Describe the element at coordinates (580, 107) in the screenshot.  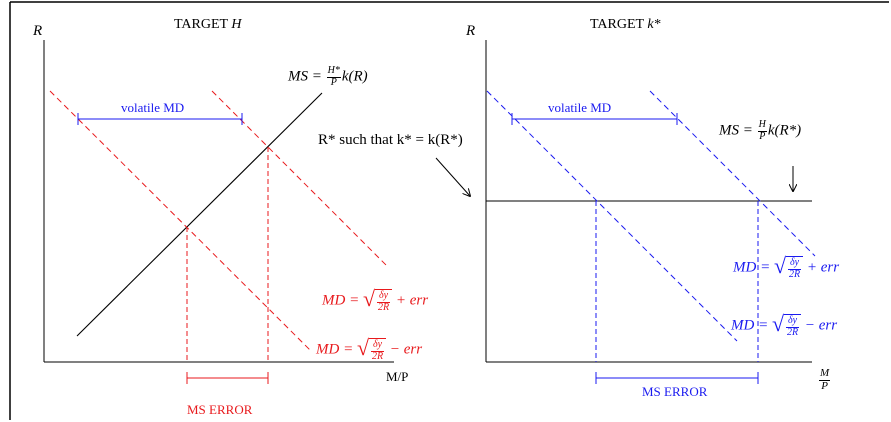
I see `right-volatile-label: volatile MD` at that location.